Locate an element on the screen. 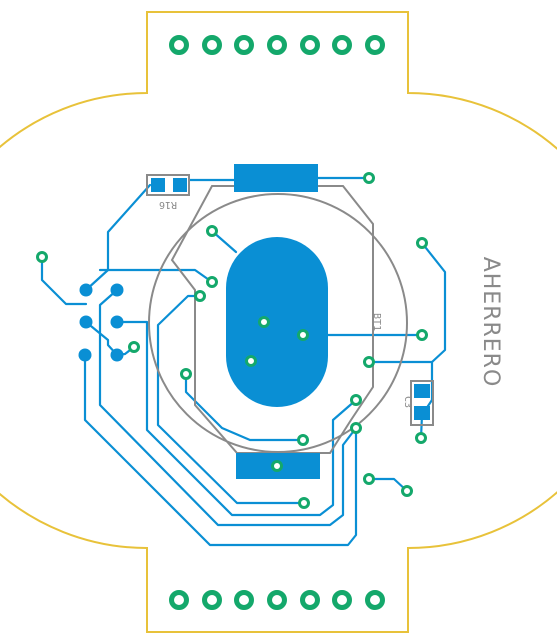 This screenshot has height=643, width=557. brand-label: AHERRERO is located at coordinates (490, 322).